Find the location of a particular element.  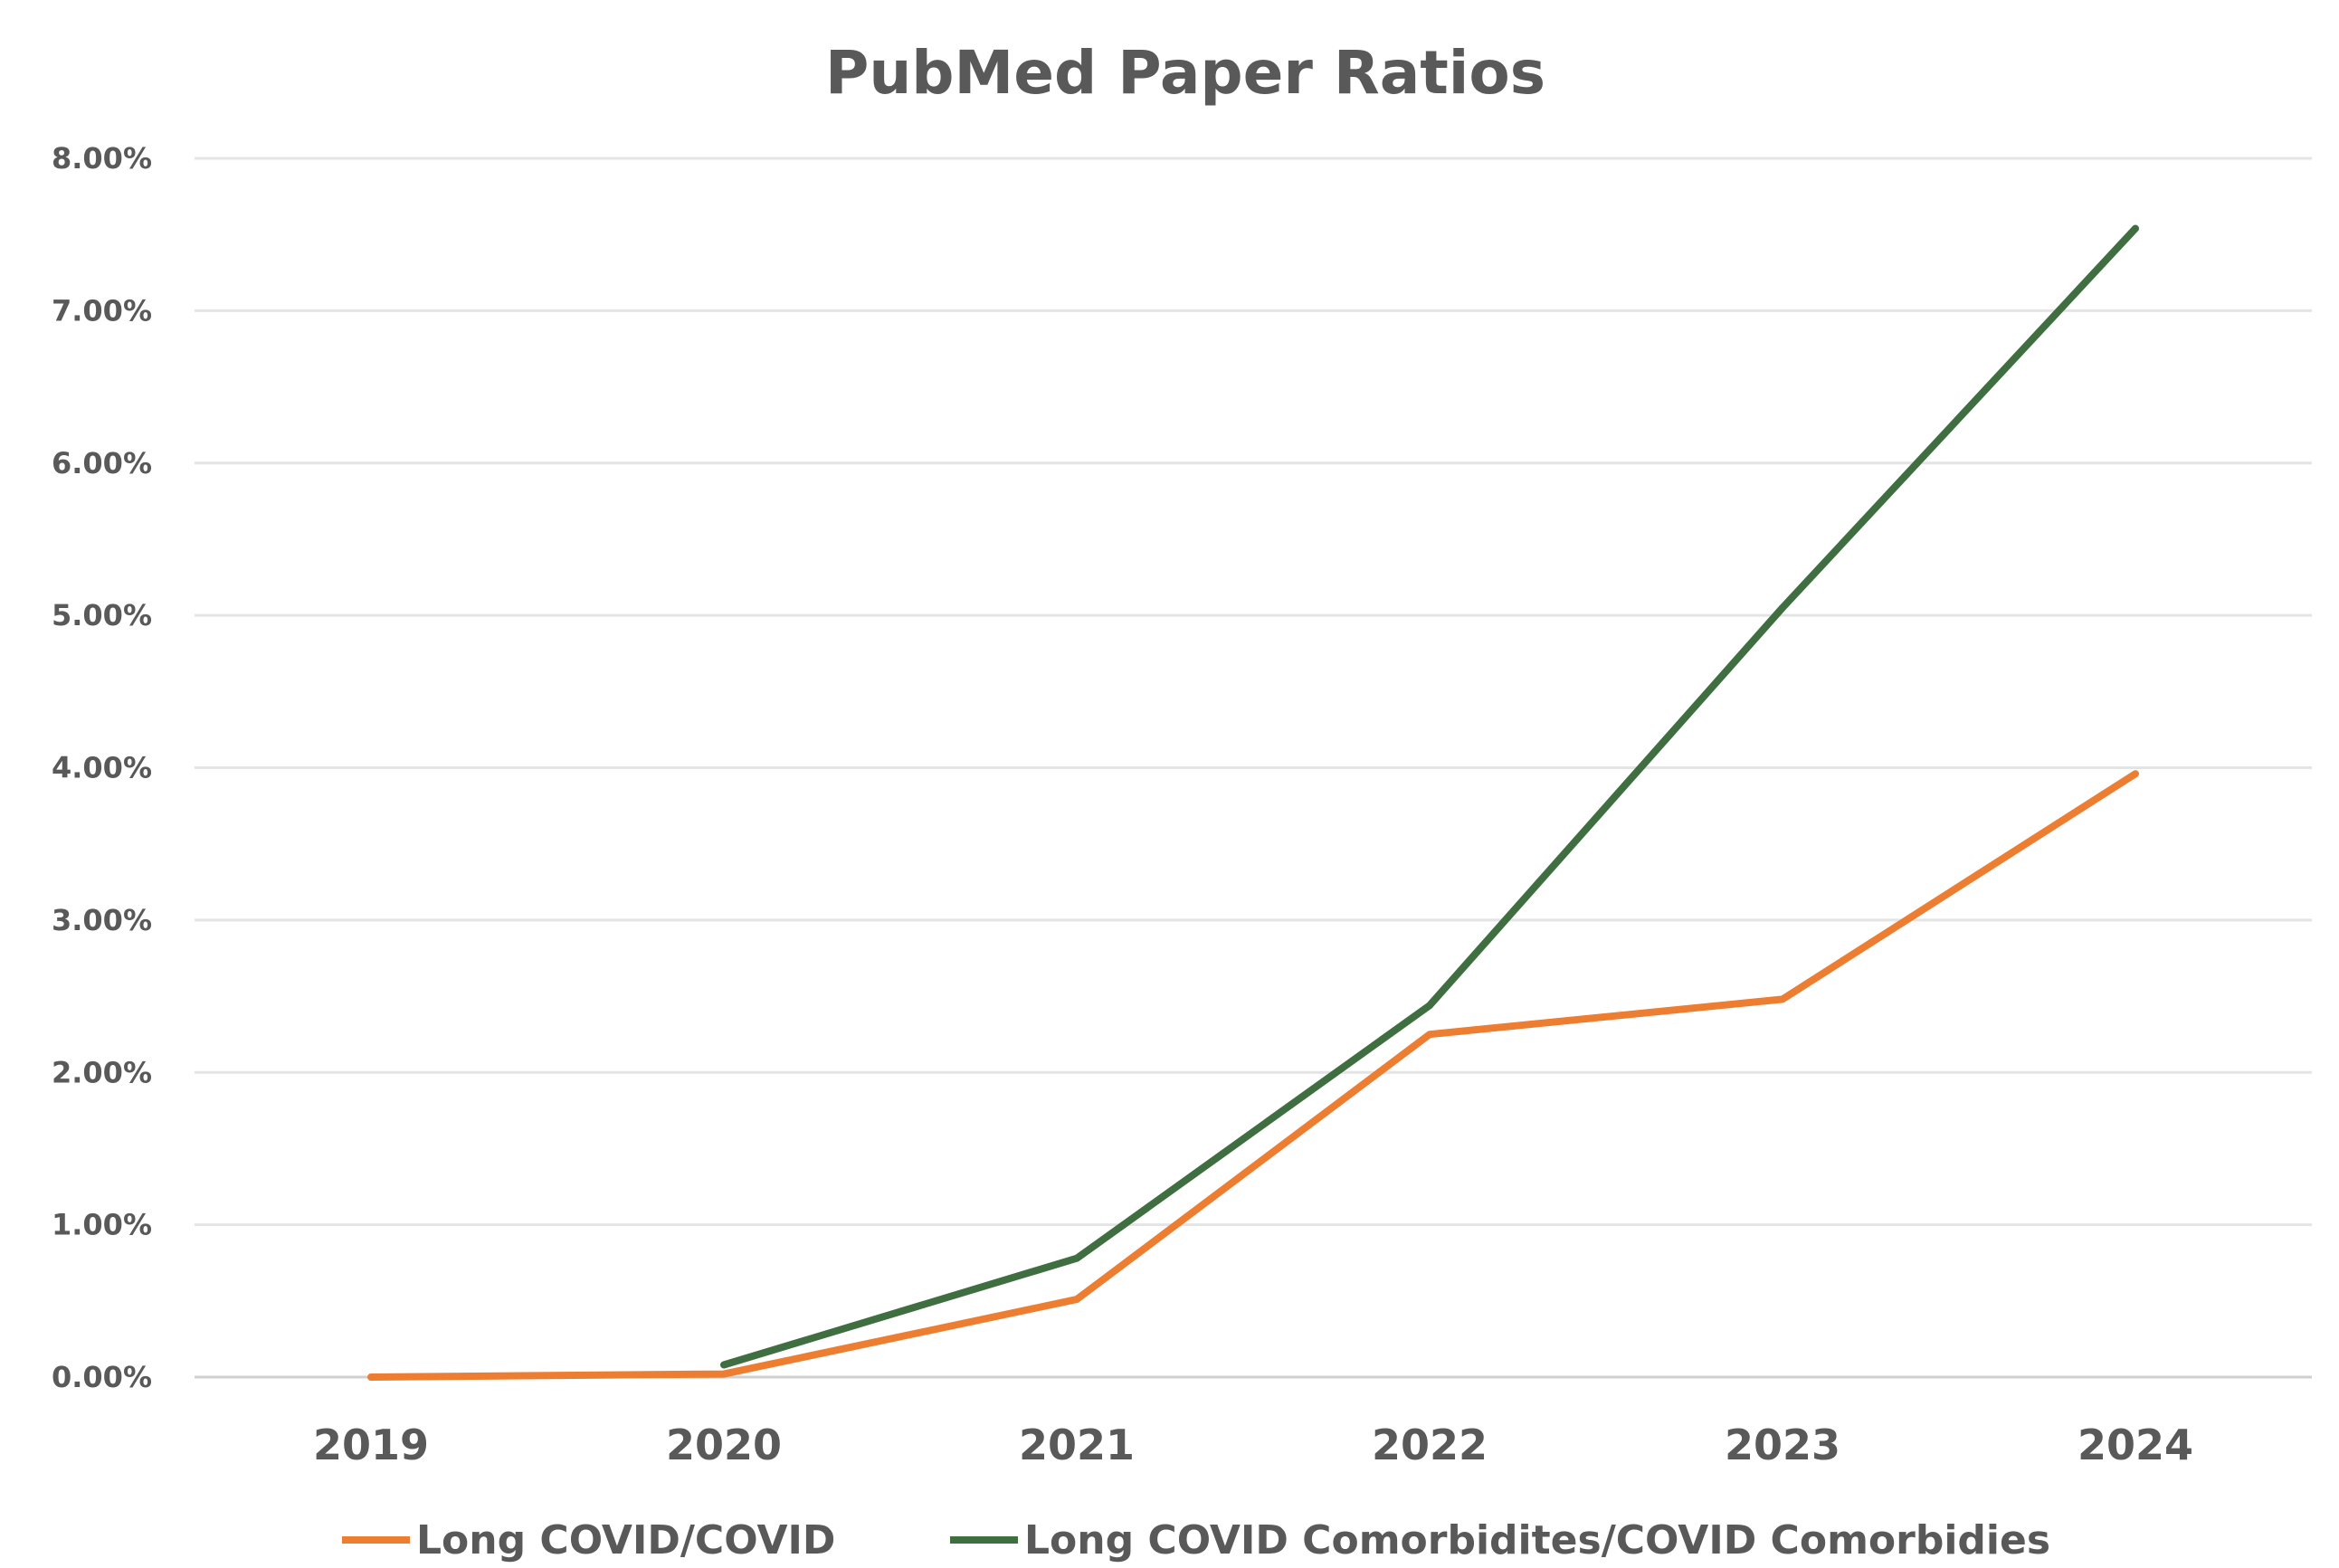

chart-title: PubMed Paper Ratios is located at coordinates (1185, 73).